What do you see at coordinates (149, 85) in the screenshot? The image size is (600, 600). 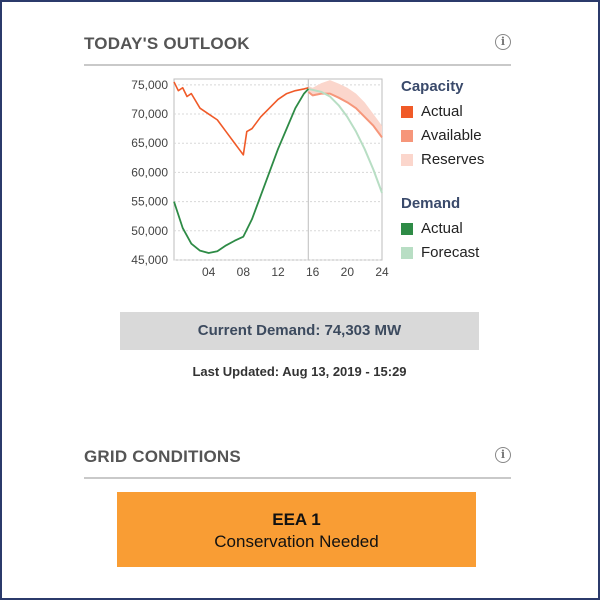 I see `y-tick-label: 75,000` at bounding box center [149, 85].